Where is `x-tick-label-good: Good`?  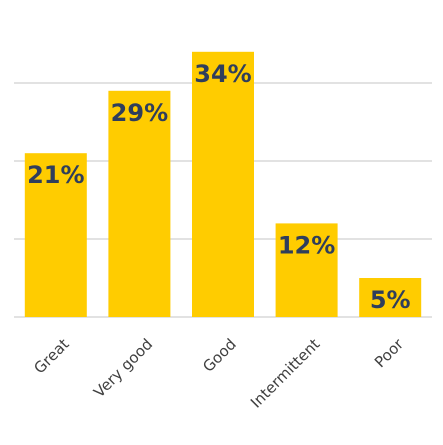
x-tick-label-good: Good is located at coordinates (219, 355).